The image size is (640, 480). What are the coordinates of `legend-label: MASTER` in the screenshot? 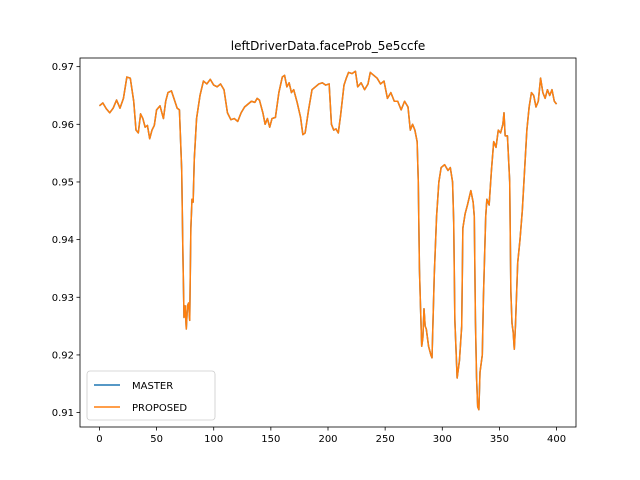 It's located at (152, 386).